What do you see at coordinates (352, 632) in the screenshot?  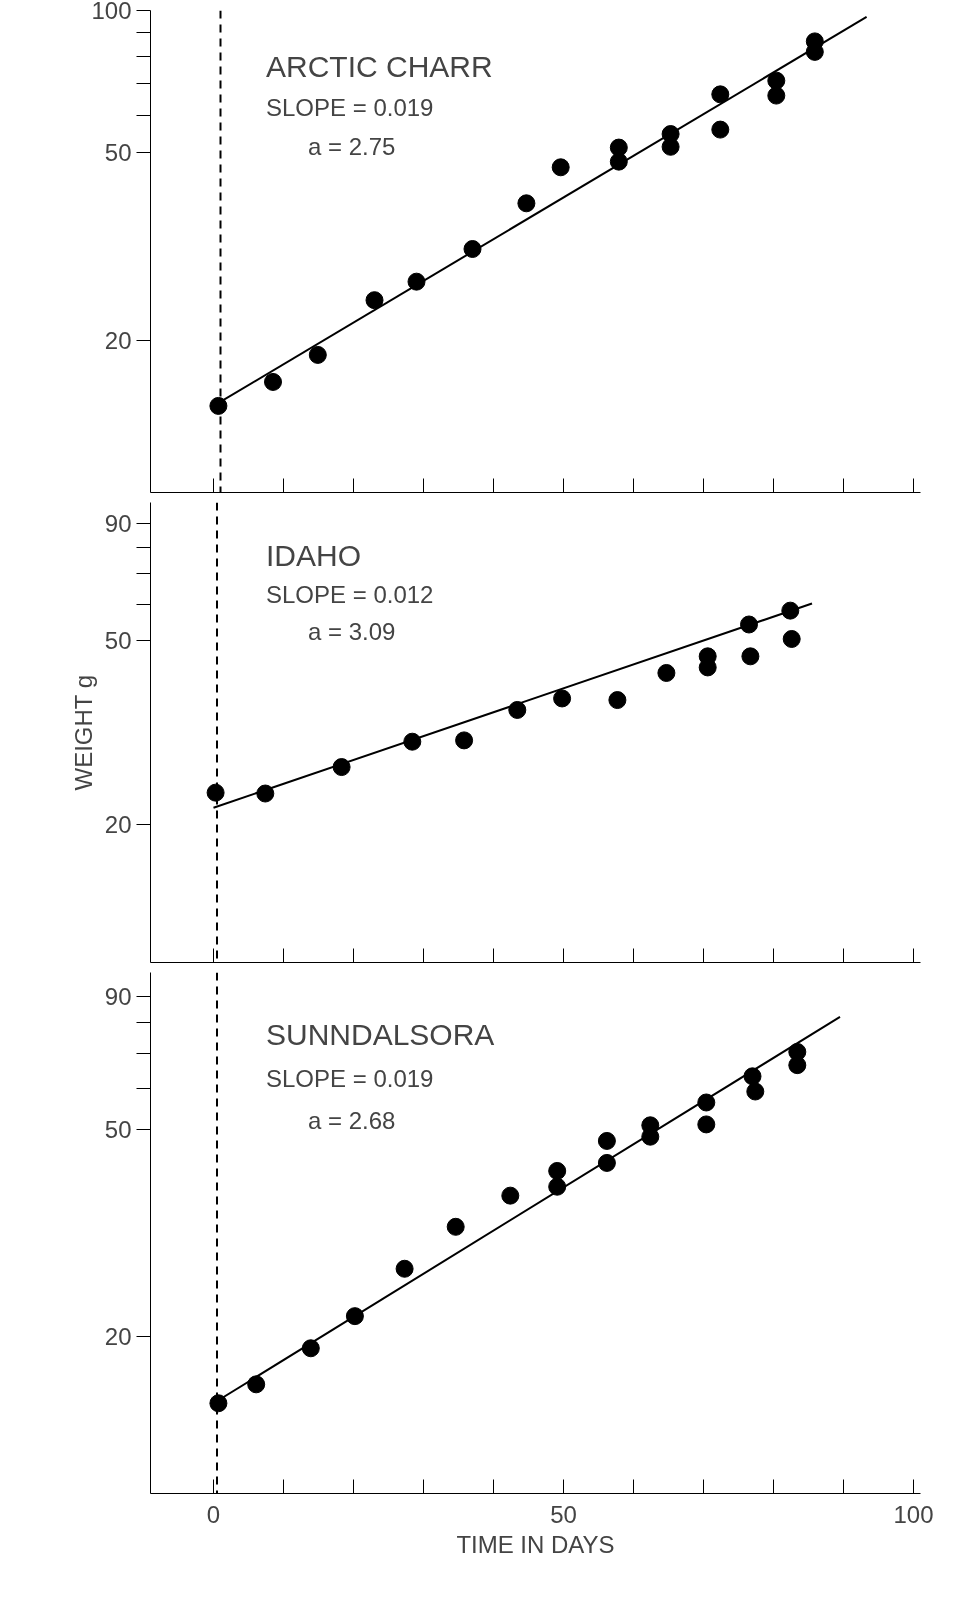 I see `annotation: a = 3.09` at bounding box center [352, 632].